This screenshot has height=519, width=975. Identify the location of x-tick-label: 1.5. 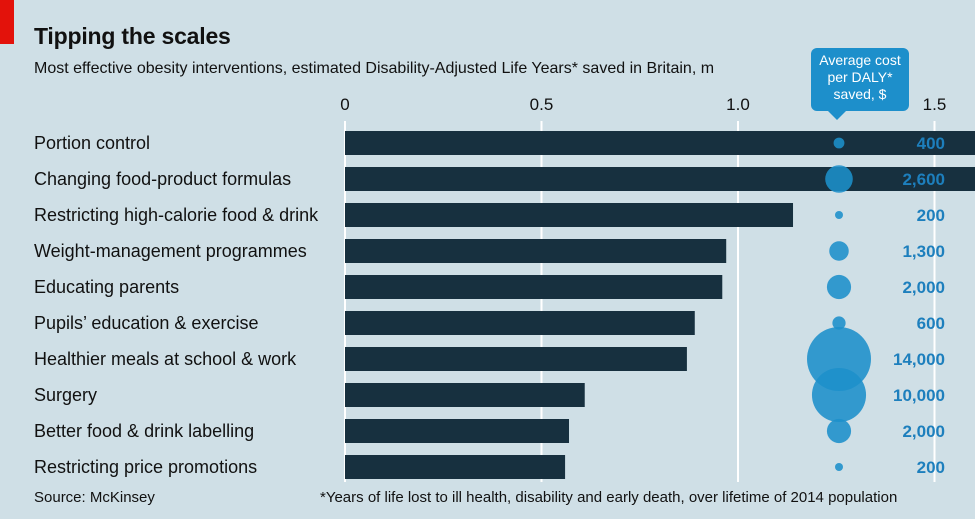
(935, 104).